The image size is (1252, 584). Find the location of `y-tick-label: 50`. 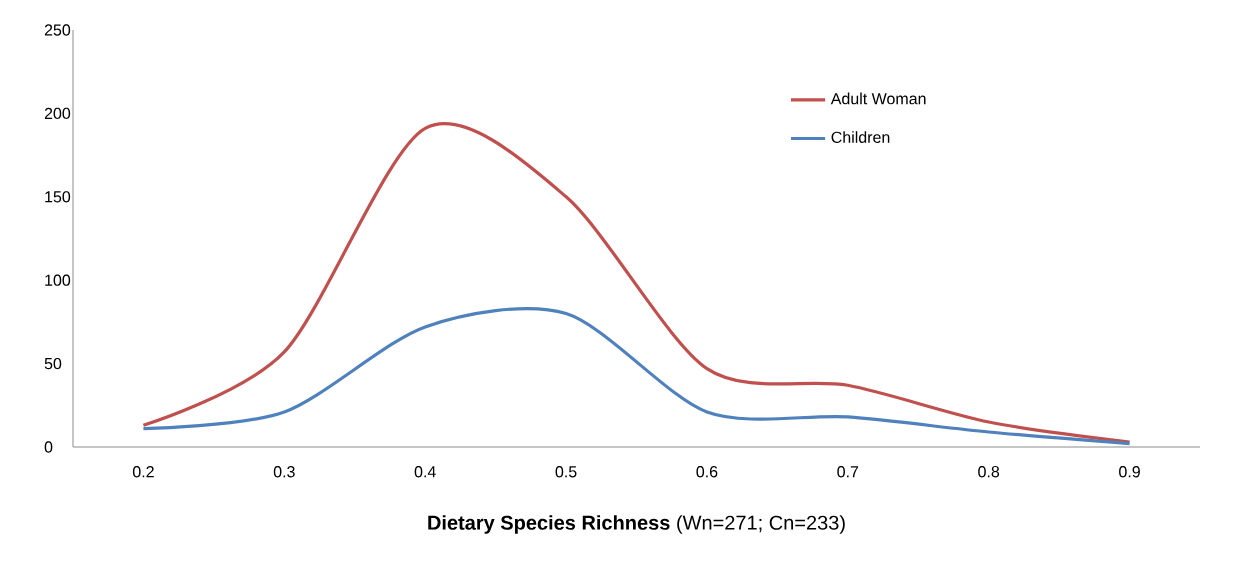

y-tick-label: 50 is located at coordinates (53, 363).